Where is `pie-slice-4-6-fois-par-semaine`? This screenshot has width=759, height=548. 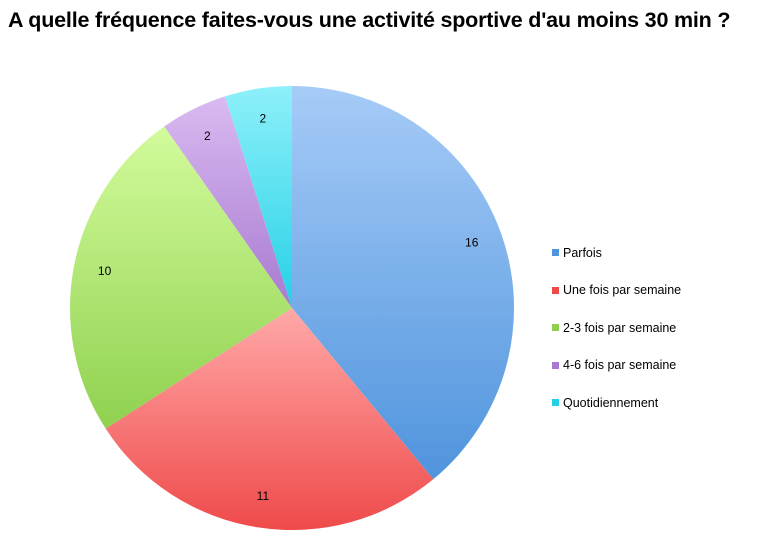 pie-slice-4-6-fois-par-semaine is located at coordinates (228, 202).